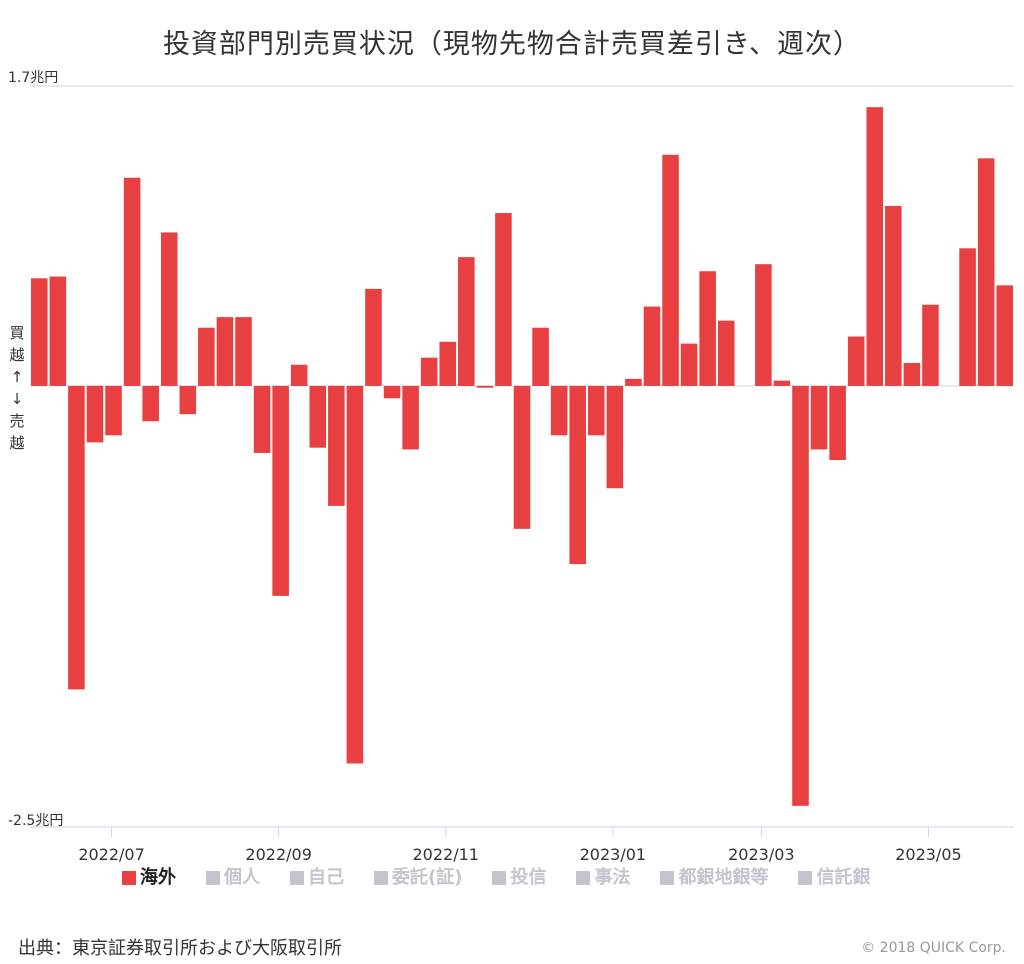 The image size is (1024, 964). Describe the element at coordinates (761, 854) in the screenshot. I see `x-tick-label: 2023/03` at that location.